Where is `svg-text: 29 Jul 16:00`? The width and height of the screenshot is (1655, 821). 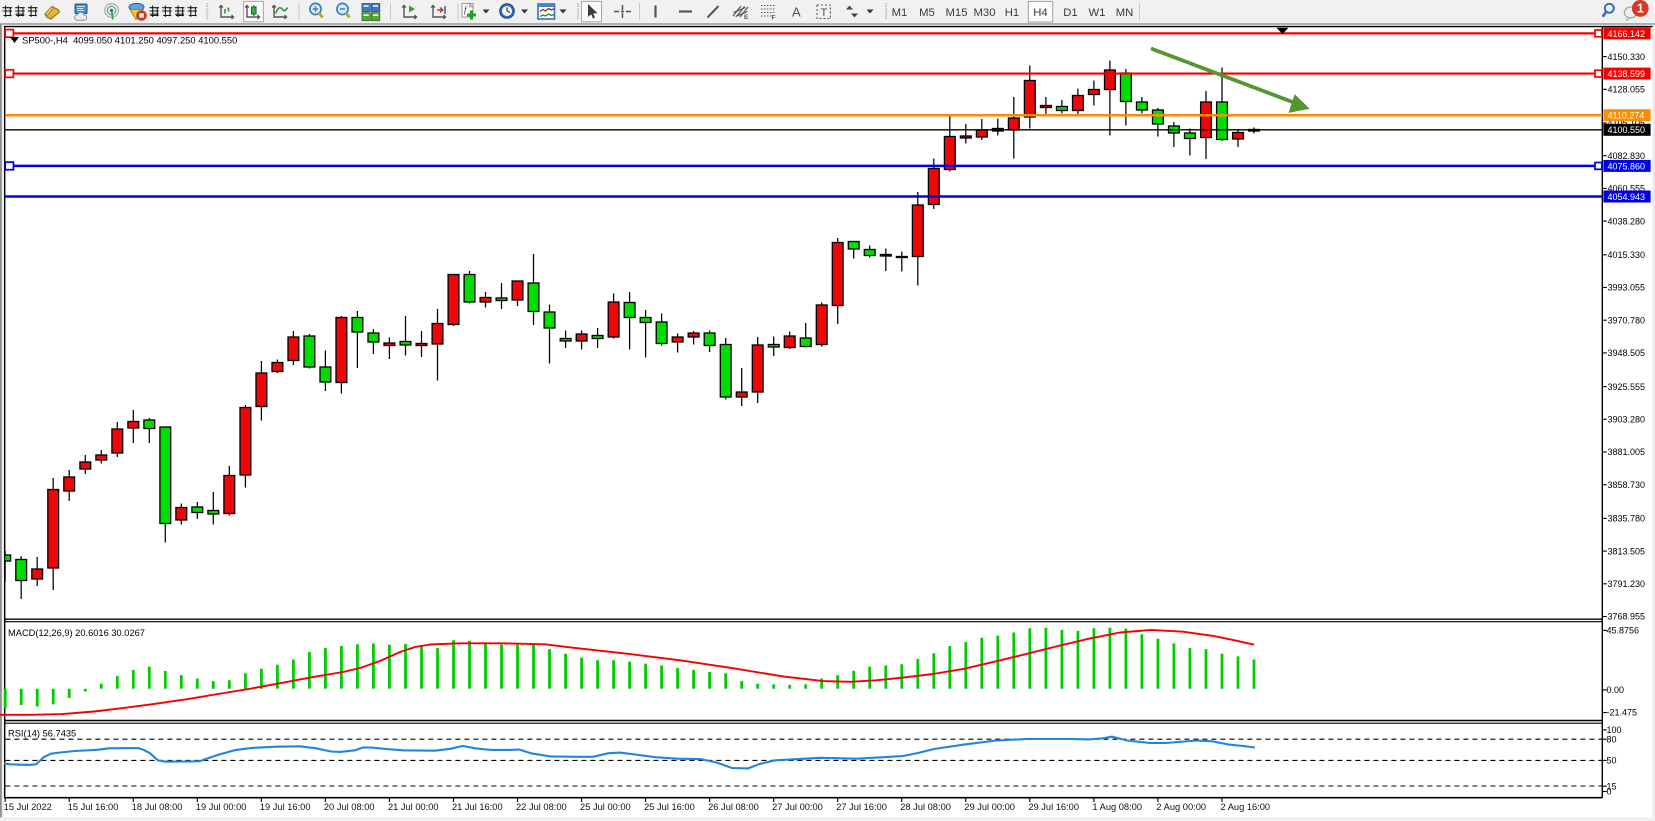 svg-text: 29 Jul 16:00 is located at coordinates (1053, 807).